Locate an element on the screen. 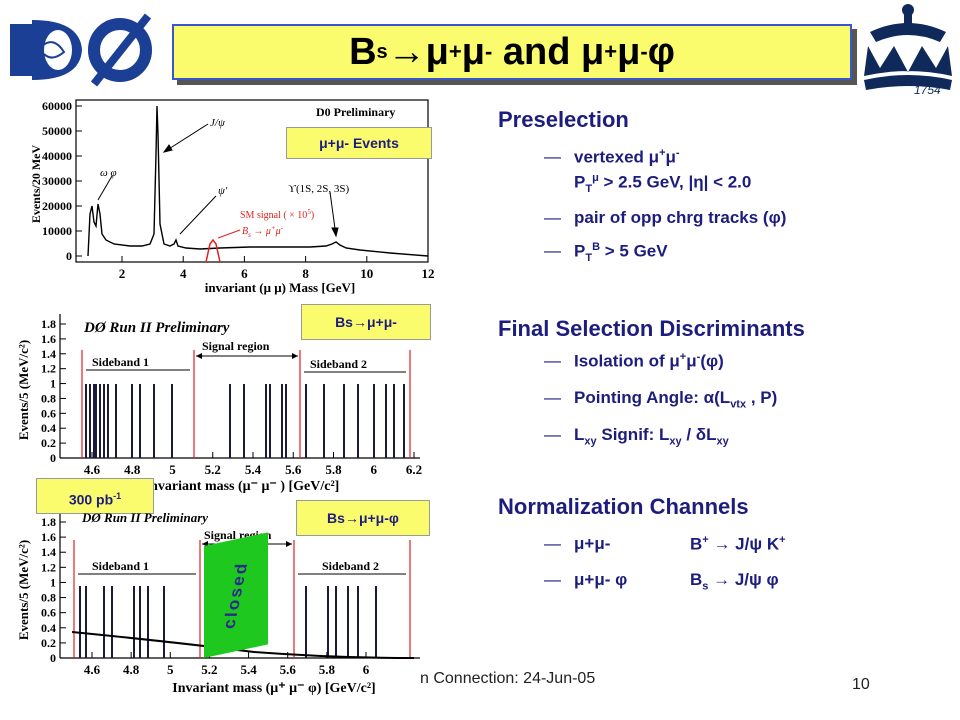 The height and width of the screenshot is (720, 960). plot2-xtick-label: 4.8 is located at coordinates (132, 469).